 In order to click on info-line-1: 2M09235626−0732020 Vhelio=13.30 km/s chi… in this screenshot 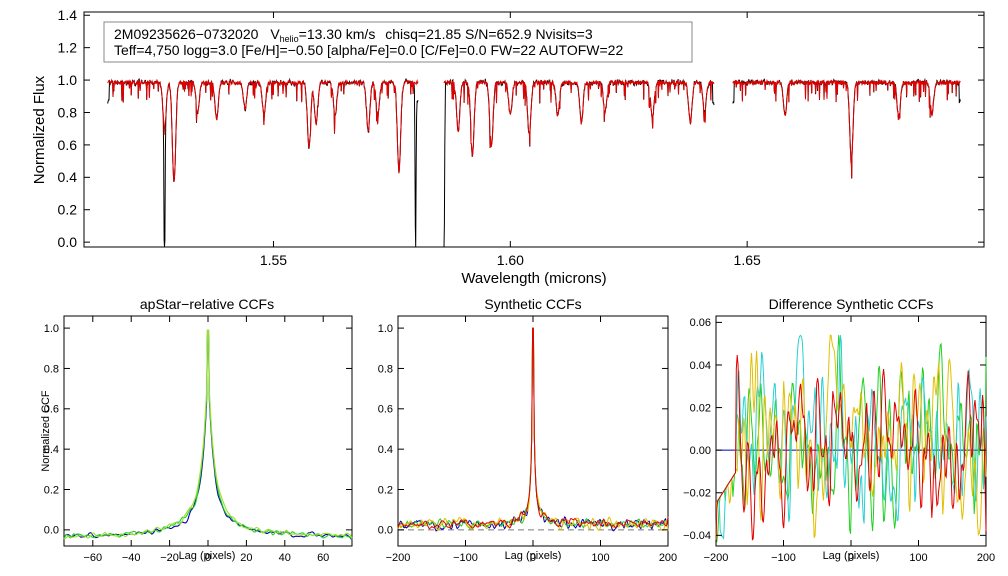, I will do `click(353, 35)`.